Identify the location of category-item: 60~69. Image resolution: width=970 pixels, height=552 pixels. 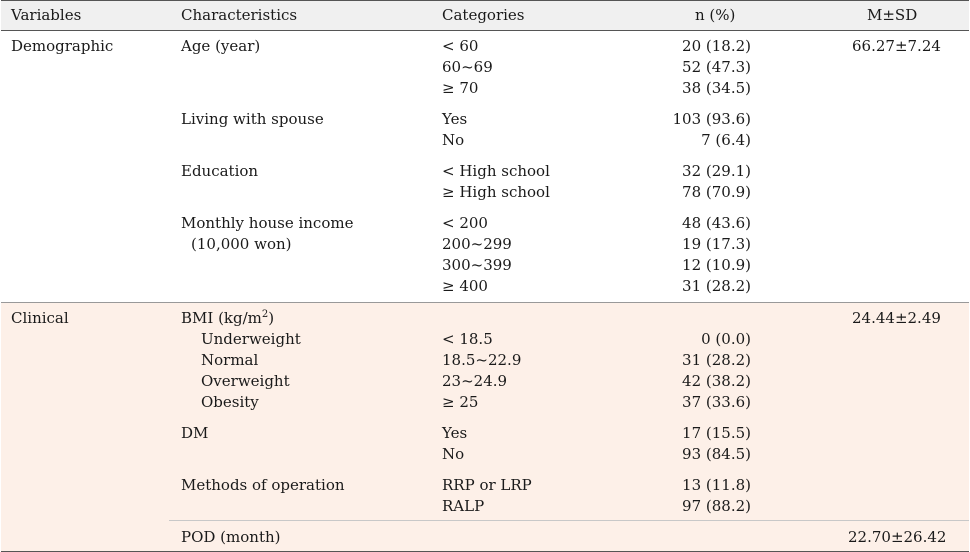
(467, 67).